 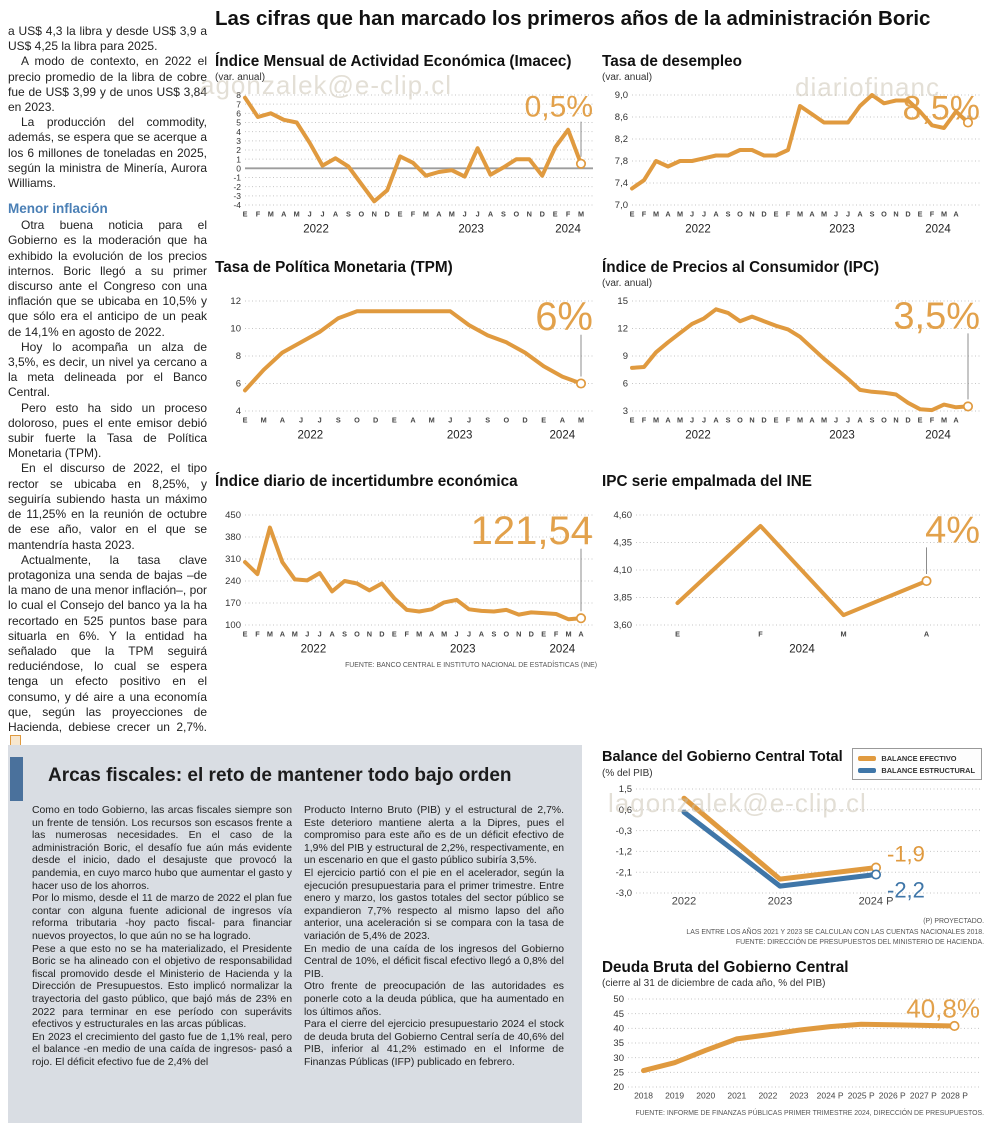 I want to click on svg-text: 1,5, so click(x=625, y=789).